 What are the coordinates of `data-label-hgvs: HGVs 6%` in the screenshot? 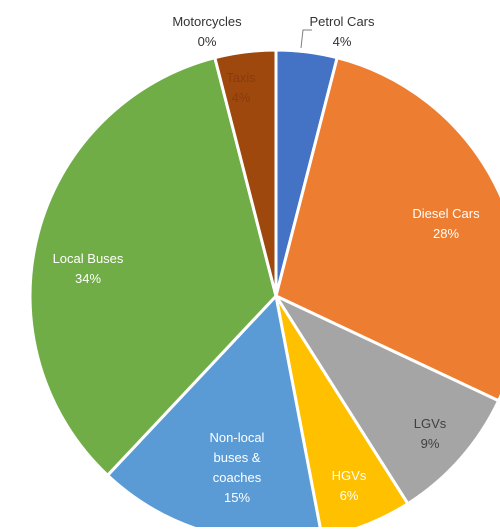 It's located at (349, 485).